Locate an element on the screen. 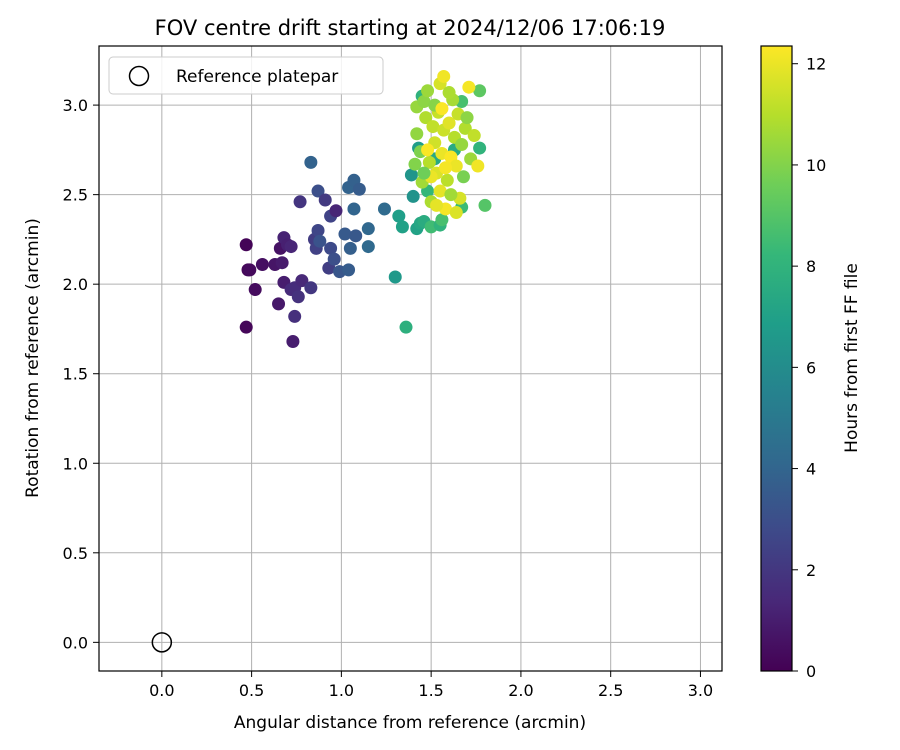 The image size is (900, 750). y-tick-label: 3.0 is located at coordinates (75, 105).